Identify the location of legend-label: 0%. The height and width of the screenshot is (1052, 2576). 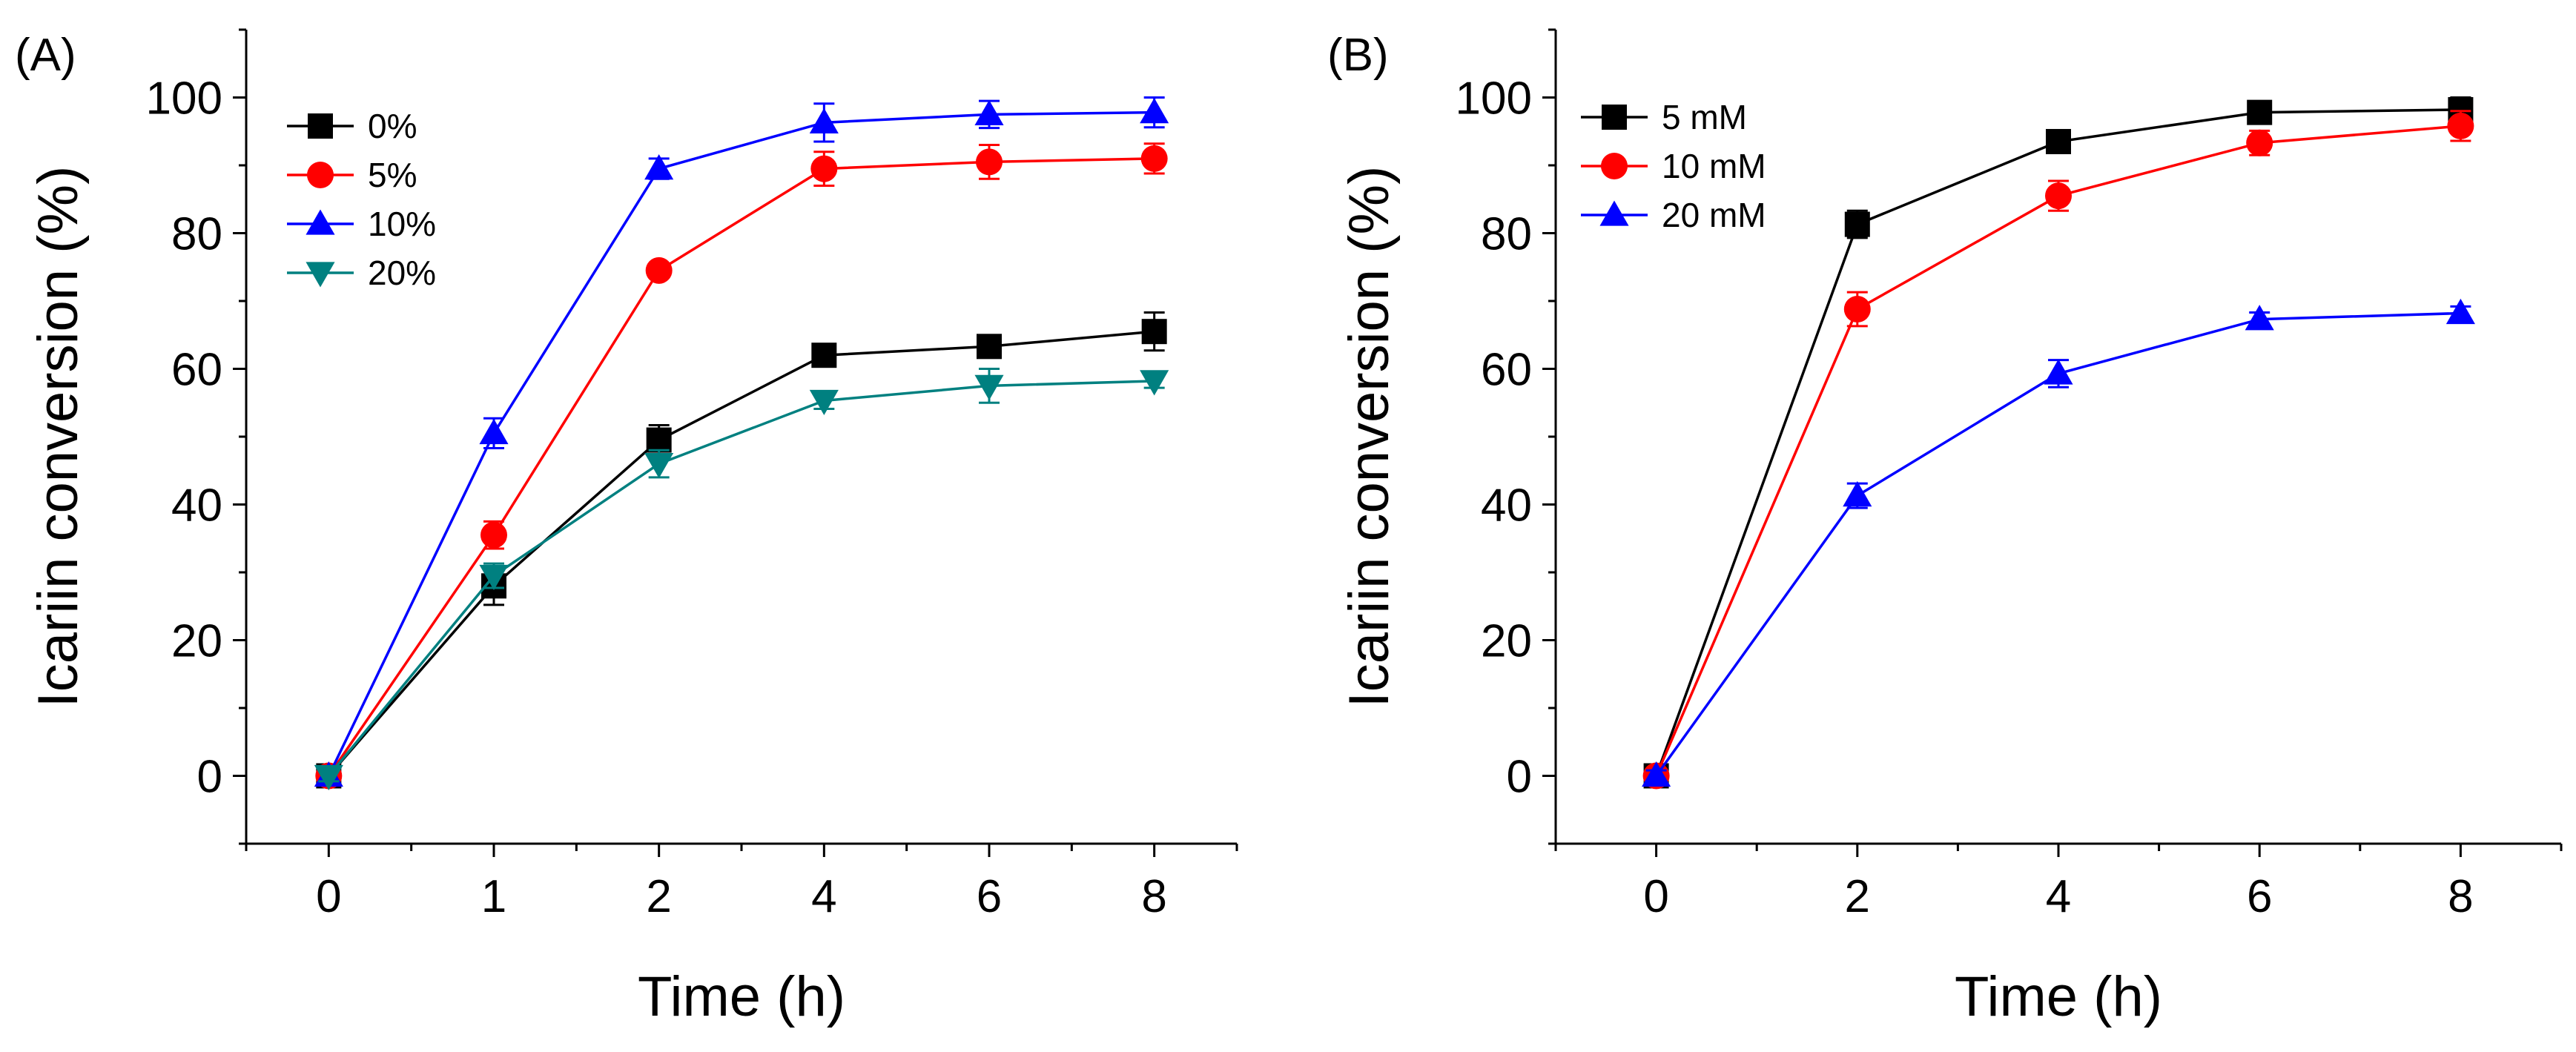
(392, 126).